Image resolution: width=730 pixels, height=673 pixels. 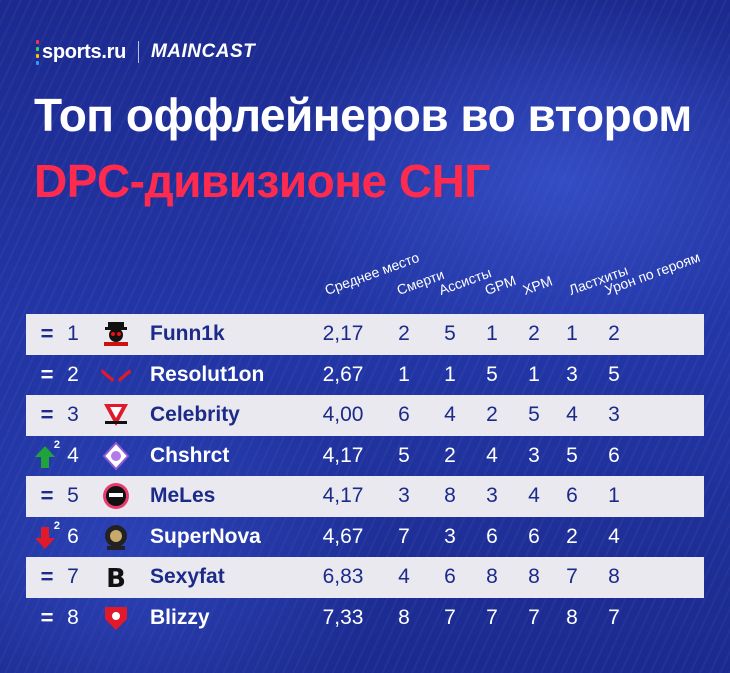 What do you see at coordinates (450, 374) in the screenshot?
I see `stat-assists: 1` at bounding box center [450, 374].